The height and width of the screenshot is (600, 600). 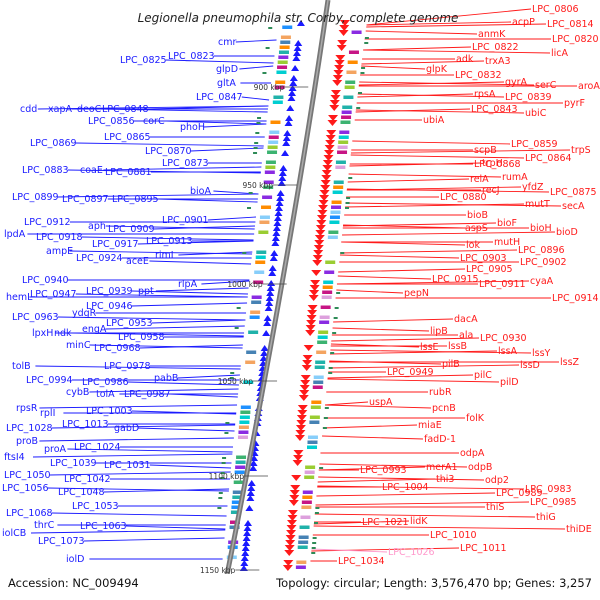 What do you see at coordinates (35, 197) in the screenshot?
I see `left-gene-label: LPC_0899` at bounding box center [35, 197].